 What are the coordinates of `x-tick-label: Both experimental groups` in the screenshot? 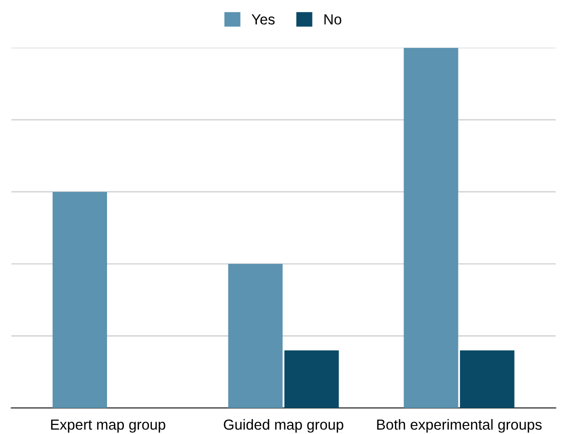 It's located at (459, 426).